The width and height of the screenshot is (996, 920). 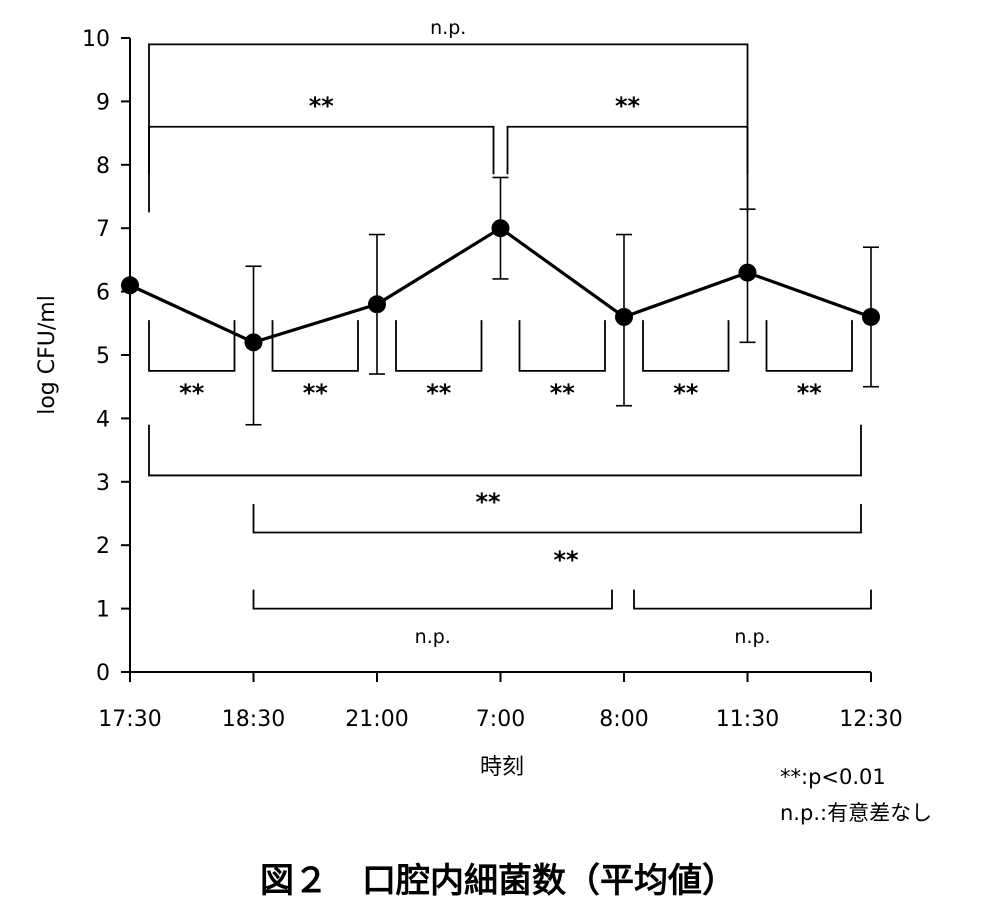 I want to click on y-tick-label: 10, so click(x=96, y=39).